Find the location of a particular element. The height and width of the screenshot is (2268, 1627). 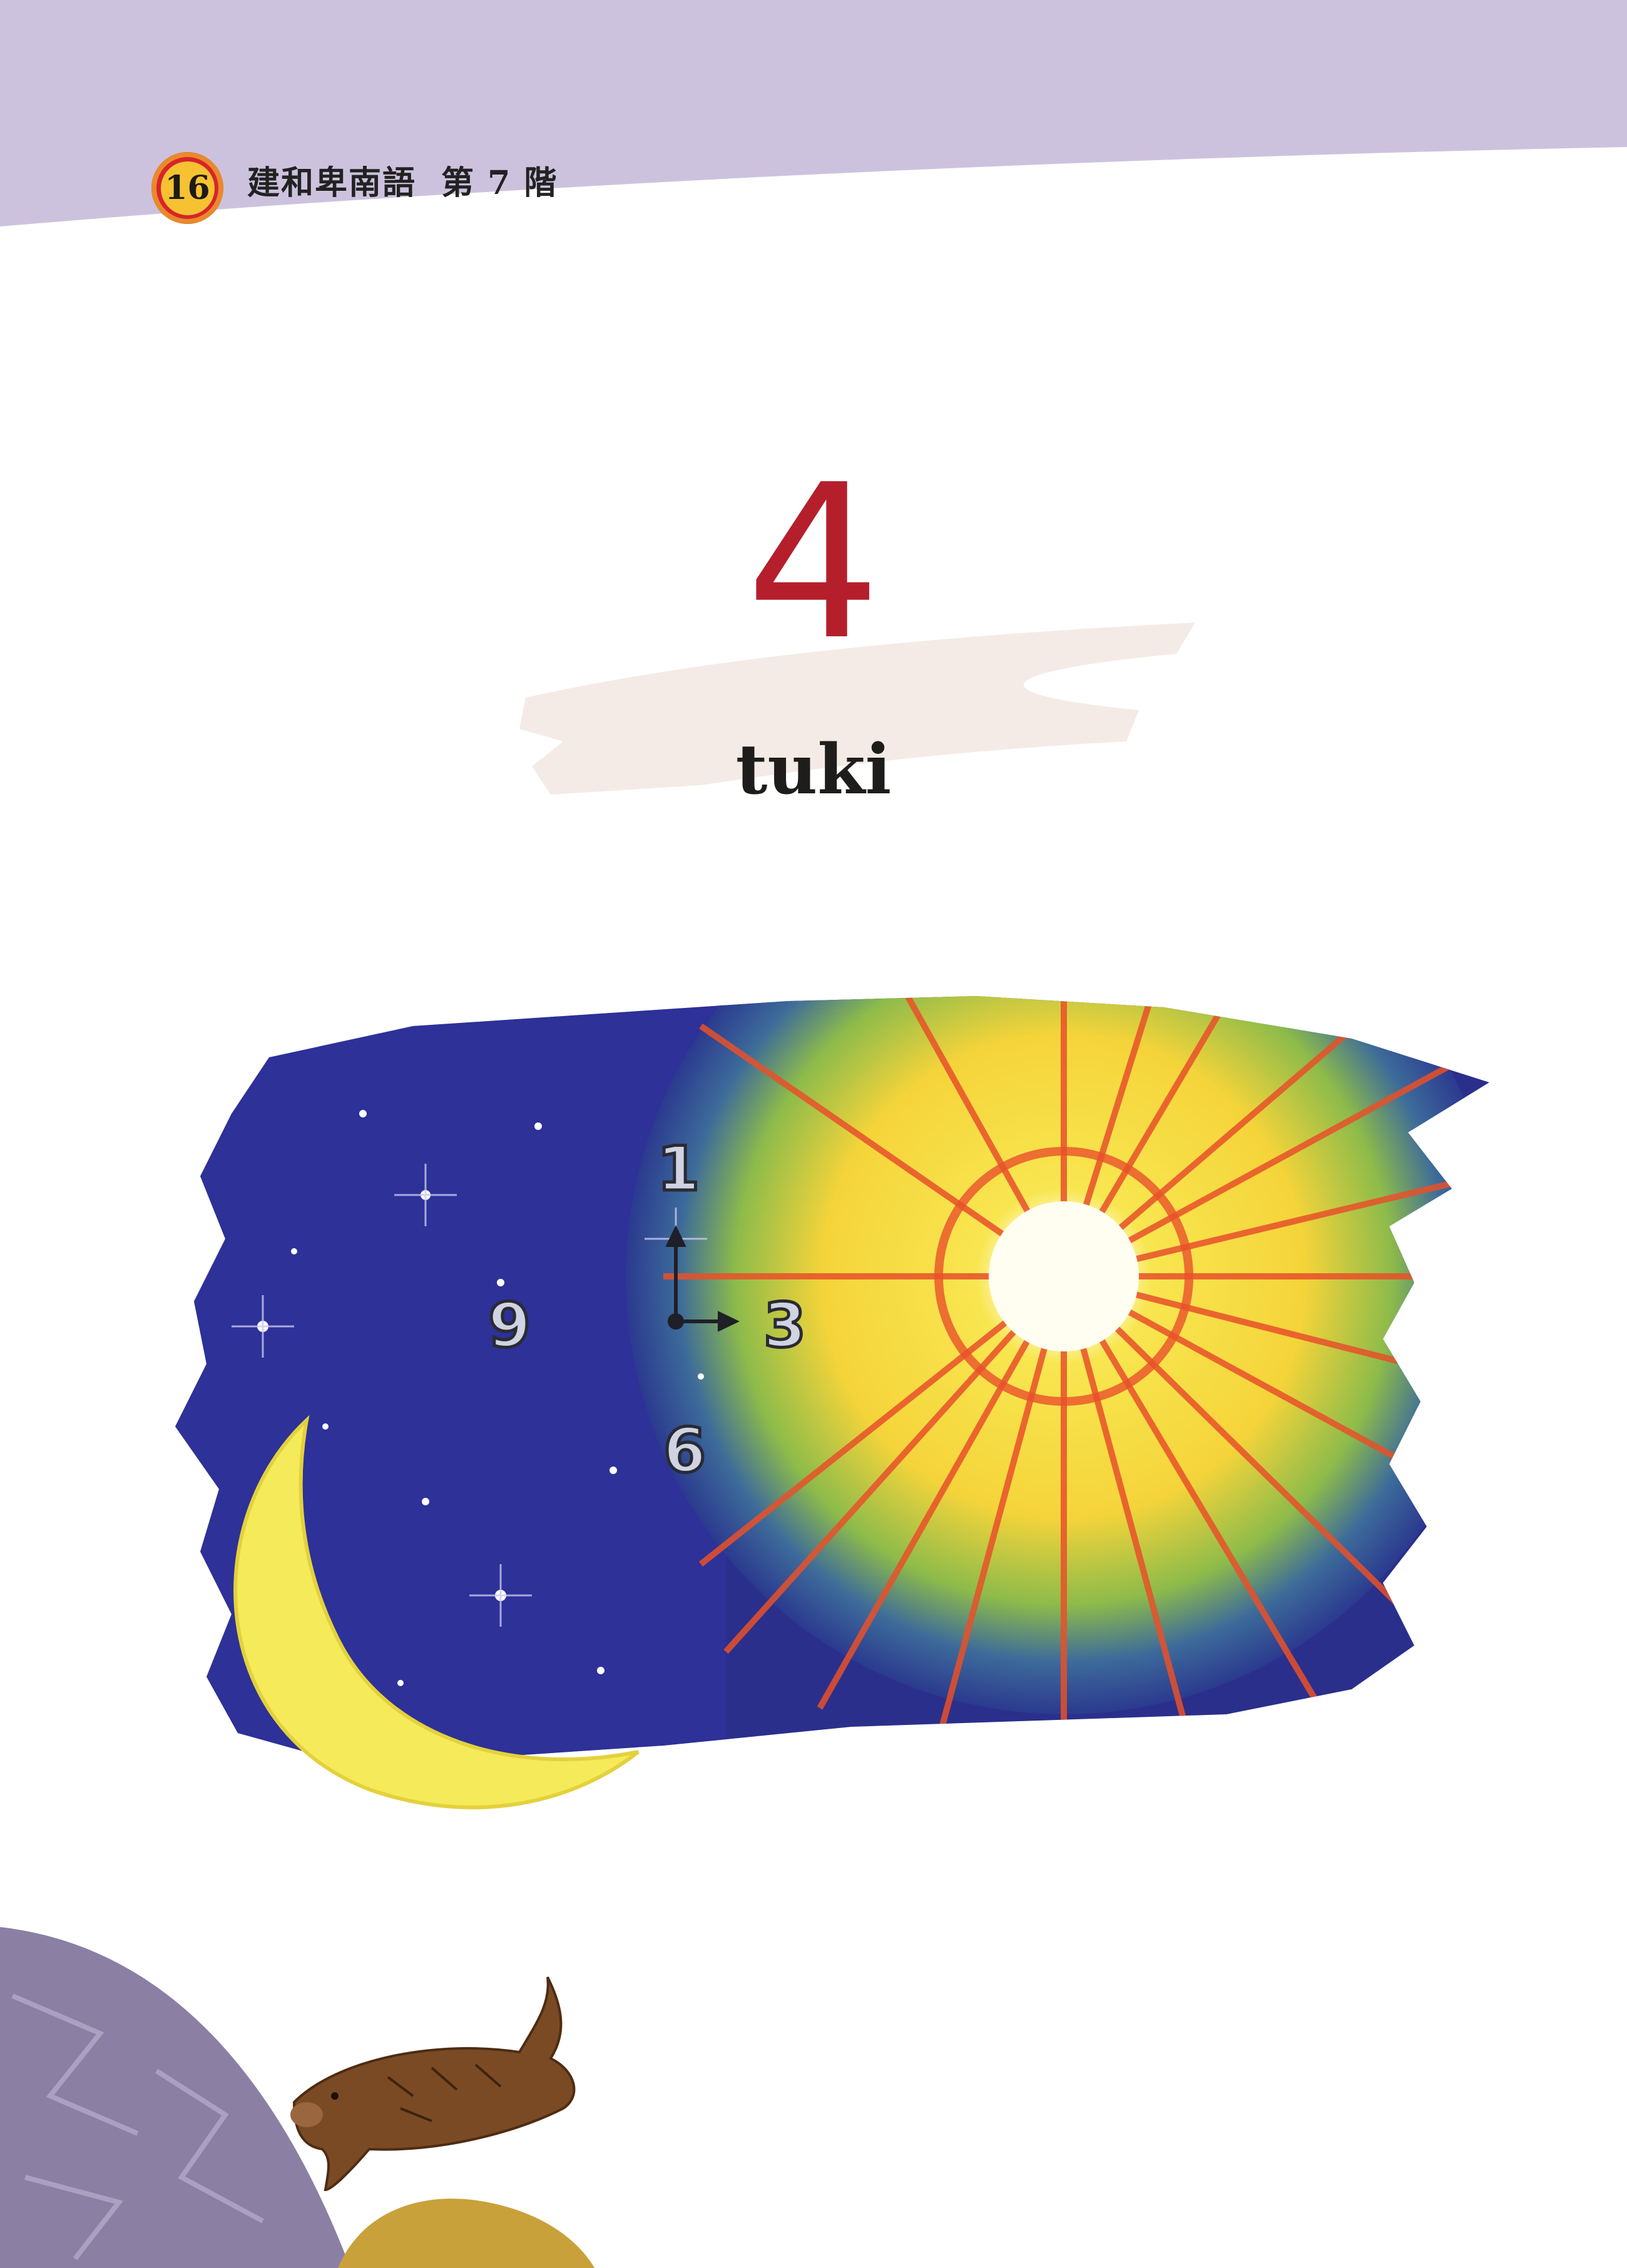

level-label: 第 7 階 is located at coordinates (499, 183).